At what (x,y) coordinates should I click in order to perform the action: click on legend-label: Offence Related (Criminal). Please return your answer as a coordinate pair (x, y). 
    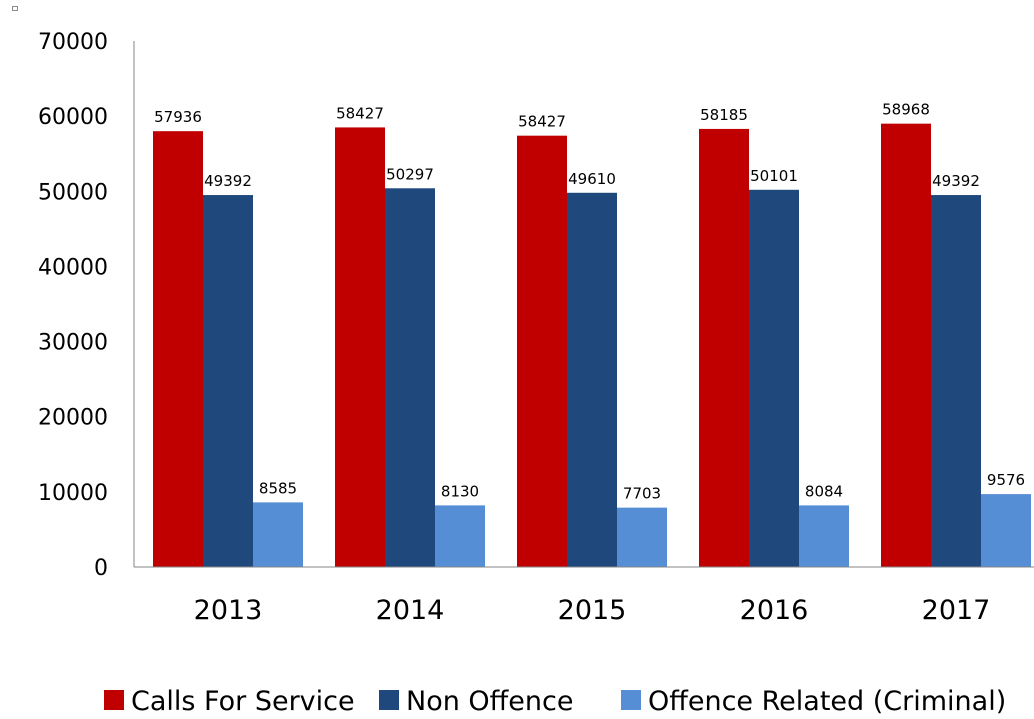
    Looking at the image, I should click on (827, 701).